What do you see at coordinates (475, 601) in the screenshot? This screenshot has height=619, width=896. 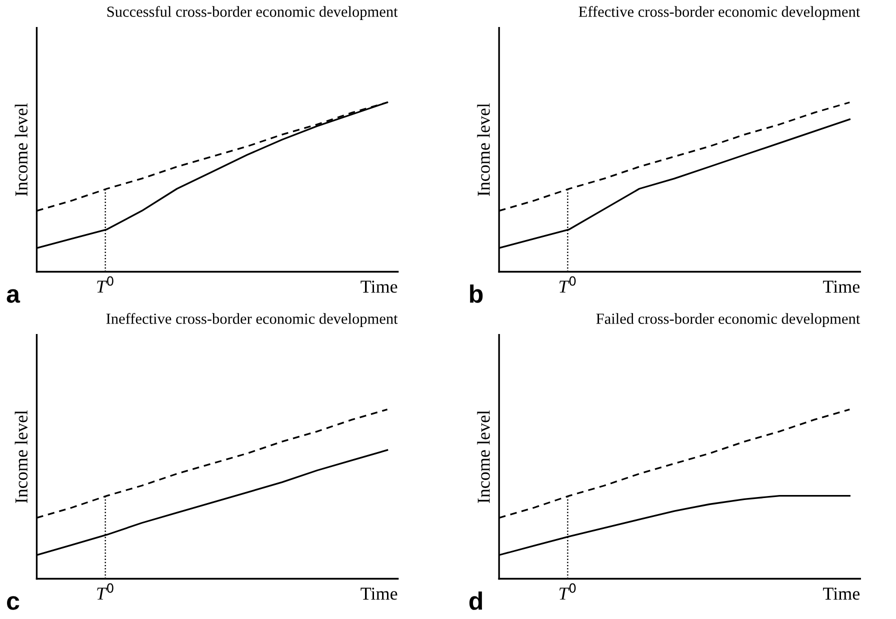 I see `text: d` at bounding box center [475, 601].